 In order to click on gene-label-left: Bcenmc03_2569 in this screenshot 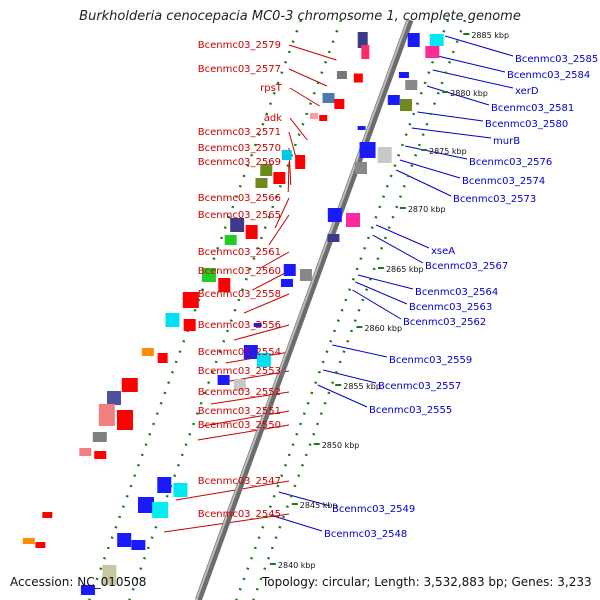, I will do `click(239, 162)`.